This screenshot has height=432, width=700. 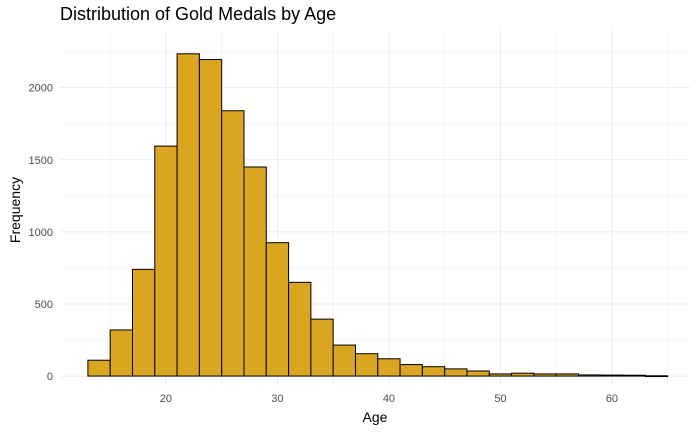 What do you see at coordinates (44, 305) in the screenshot?
I see `y-tick-label: 500` at bounding box center [44, 305].